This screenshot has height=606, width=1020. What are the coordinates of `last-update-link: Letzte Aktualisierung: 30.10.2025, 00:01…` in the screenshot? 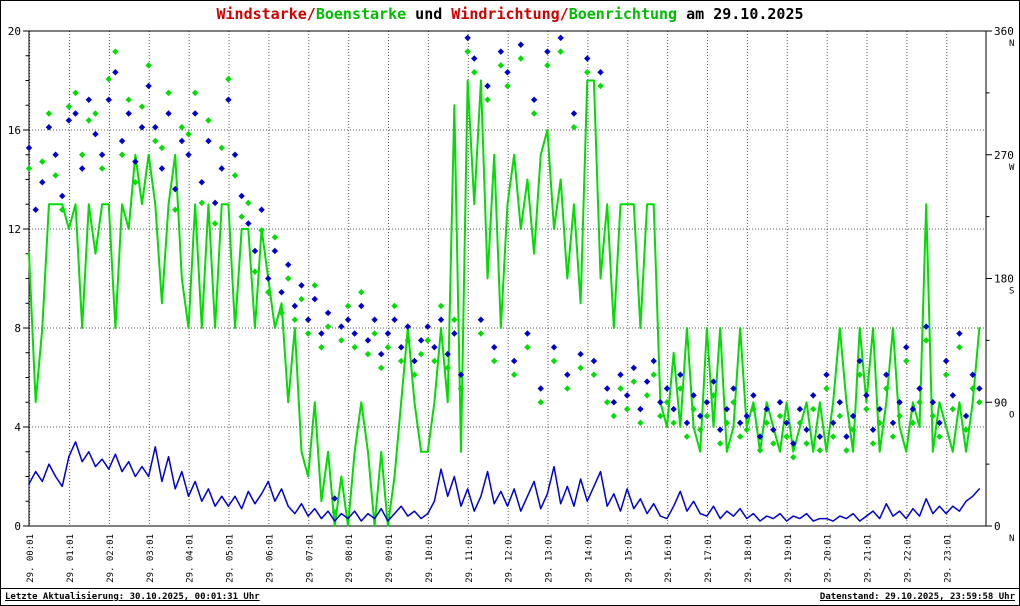 It's located at (132, 597).